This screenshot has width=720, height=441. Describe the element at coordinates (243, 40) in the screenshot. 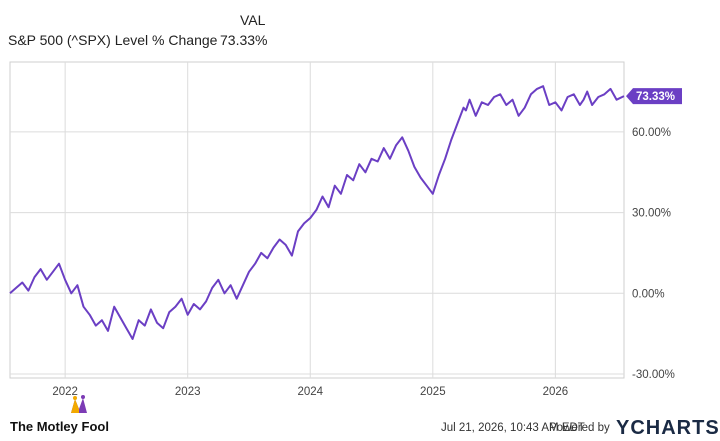

I see `legend-series-value: 73.33%` at that location.